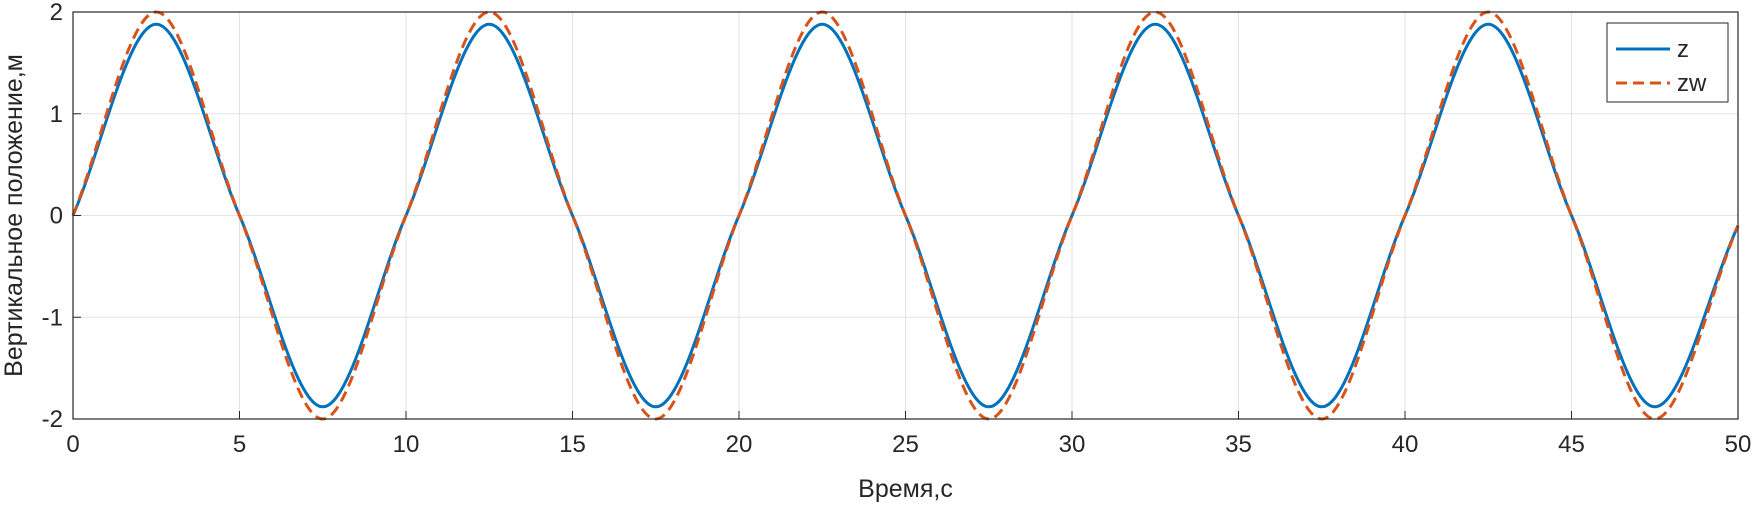 Image resolution: width=1753 pixels, height=508 pixels. What do you see at coordinates (905, 444) in the screenshot?
I see `x-tick-label: 25` at bounding box center [905, 444].